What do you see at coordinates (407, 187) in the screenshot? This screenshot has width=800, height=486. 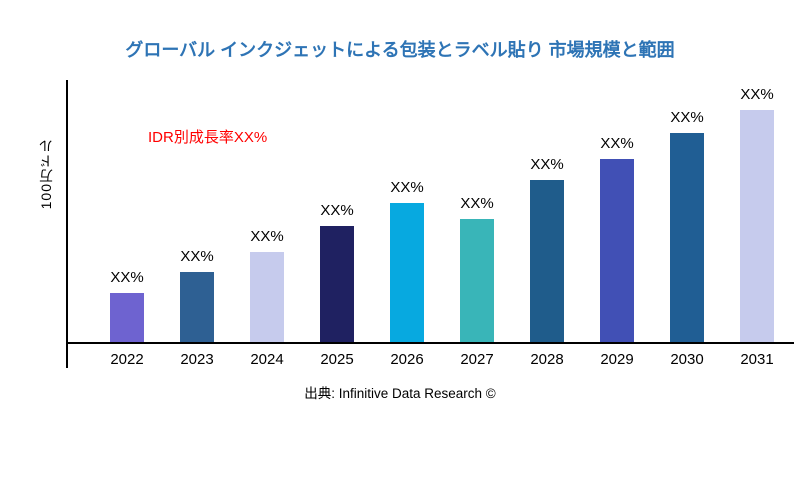 I see `bar-value-label-2026: XX%` at bounding box center [407, 187].